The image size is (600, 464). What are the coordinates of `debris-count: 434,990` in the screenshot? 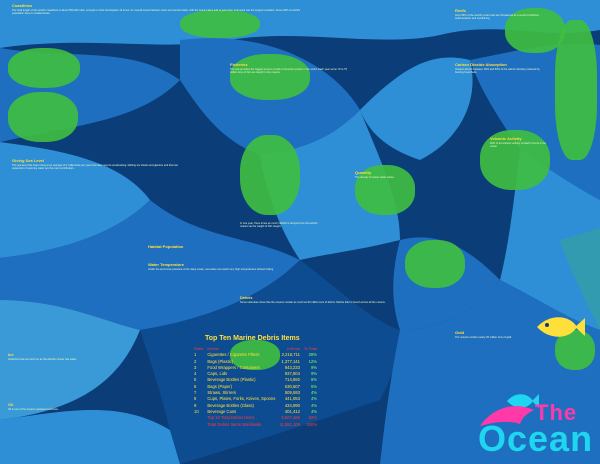 It's located at (292, 405).